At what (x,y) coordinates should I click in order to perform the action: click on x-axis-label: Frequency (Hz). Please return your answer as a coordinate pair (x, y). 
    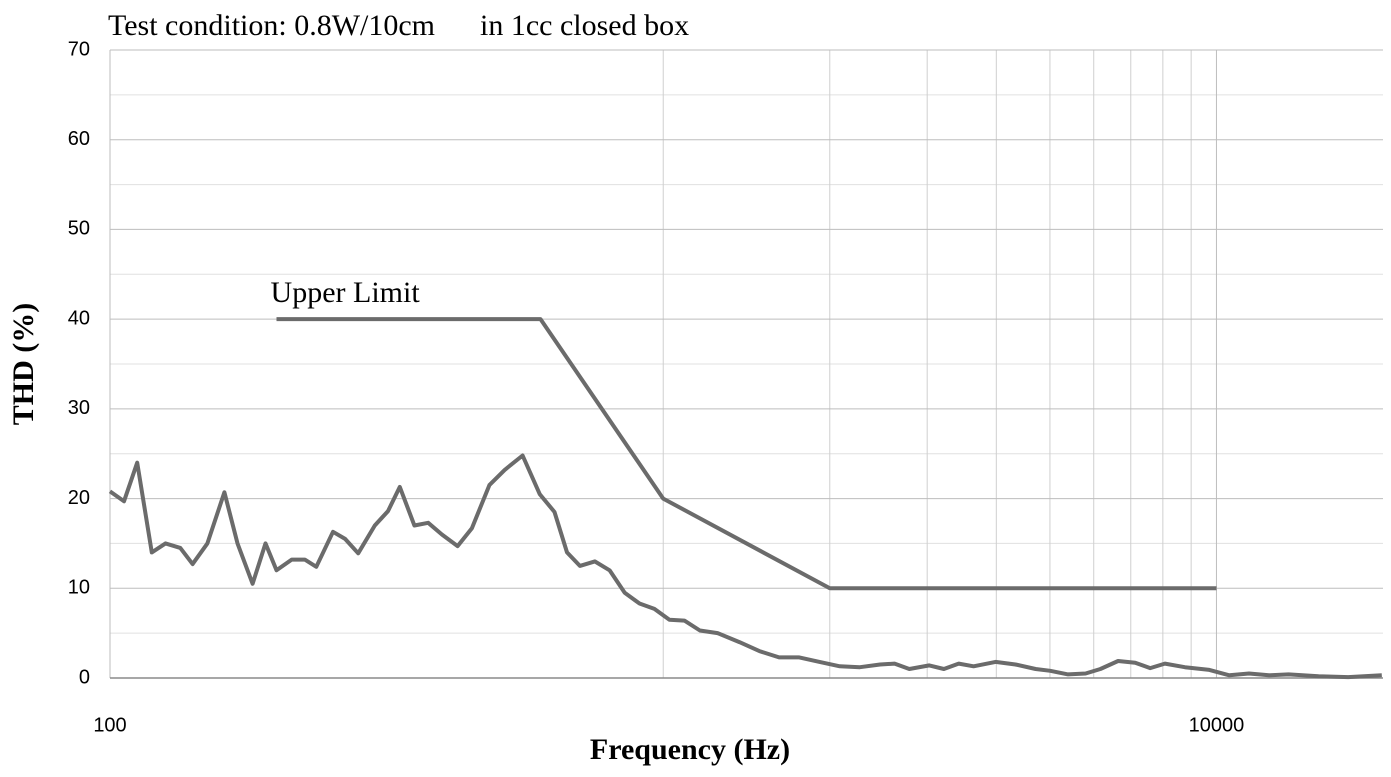
    Looking at the image, I should click on (690, 749).